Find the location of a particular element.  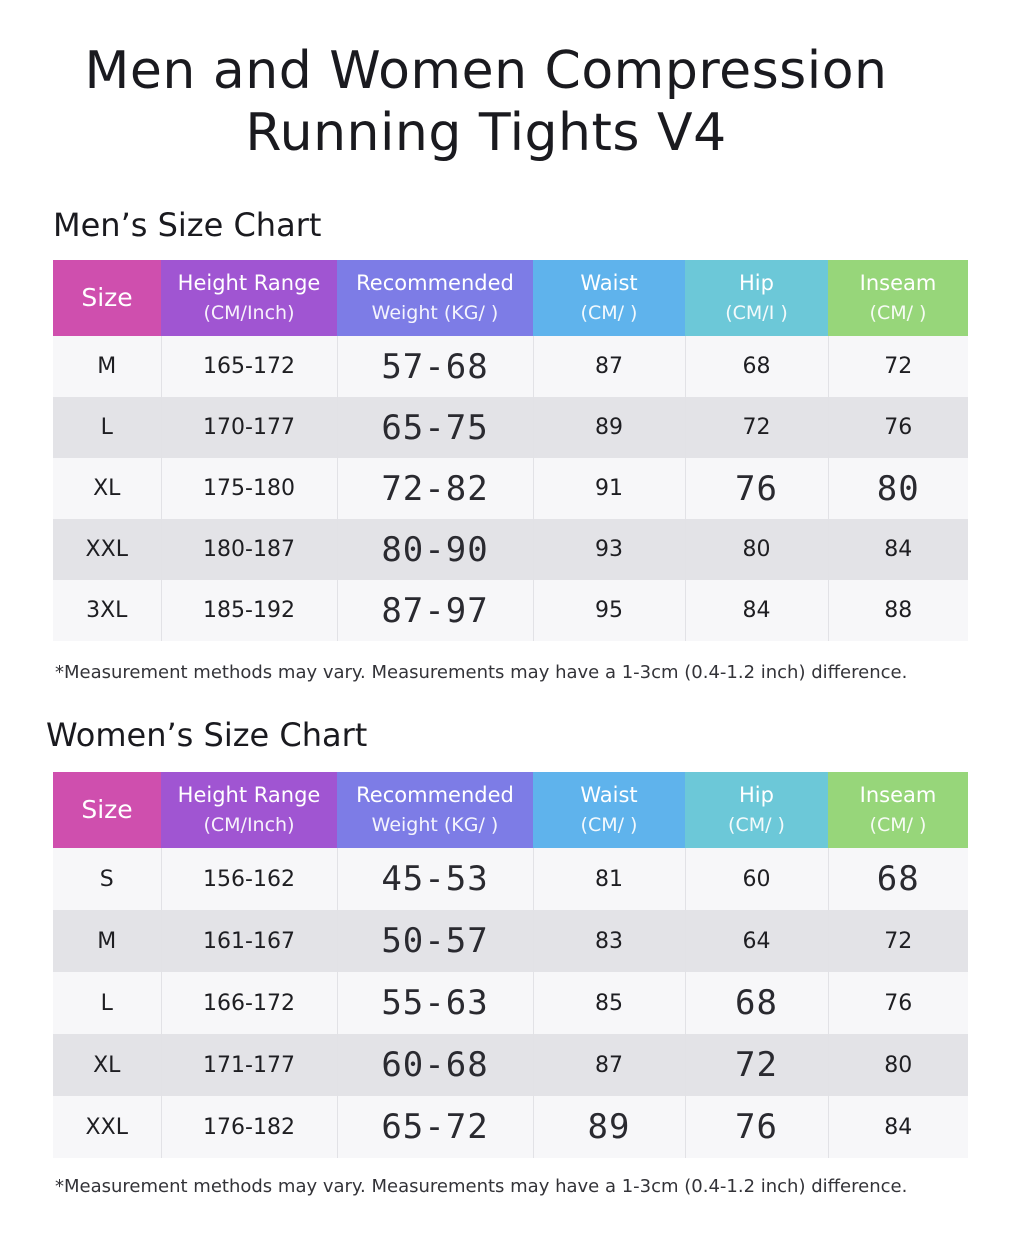

table-row: XXL 176-182 65-72 89 76 84 is located at coordinates (510, 1127).